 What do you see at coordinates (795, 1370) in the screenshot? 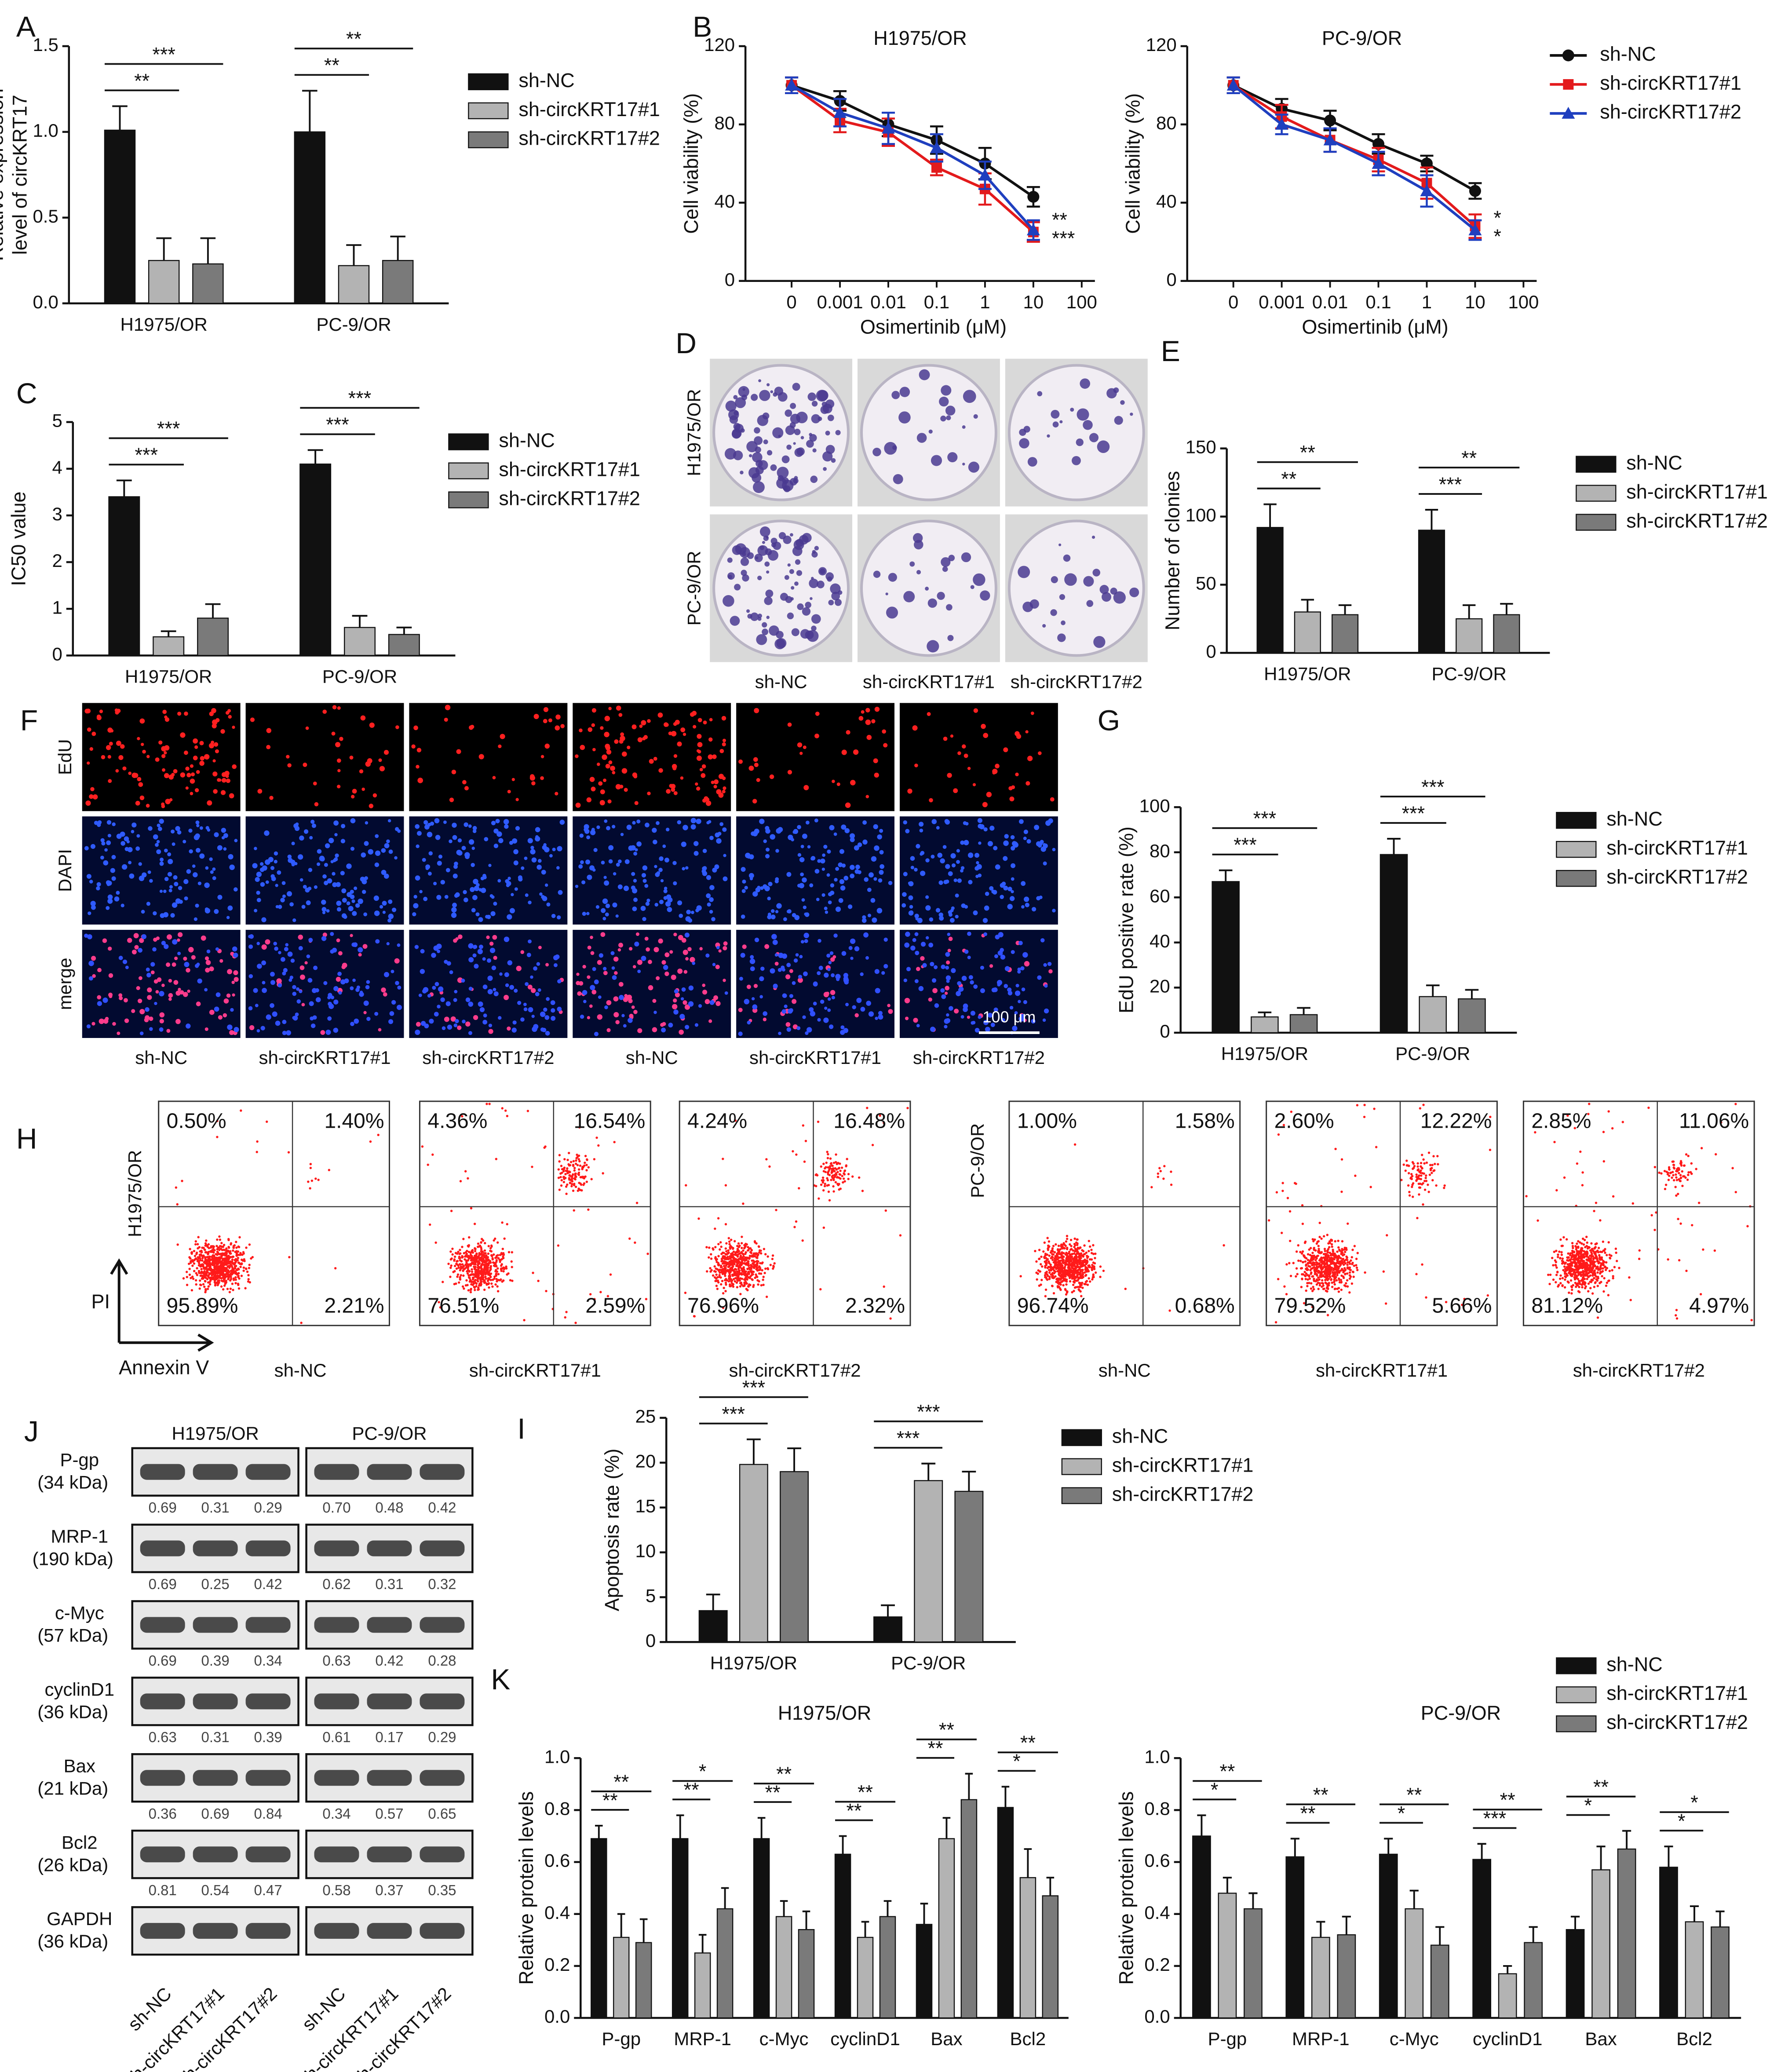
I see `plot-label: sh-circKRT17#2` at bounding box center [795, 1370].